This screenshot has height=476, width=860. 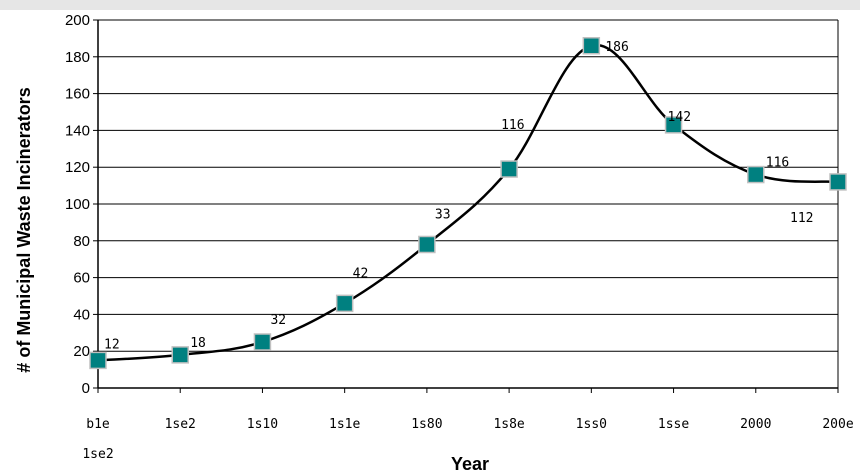 What do you see at coordinates (77, 20) in the screenshot?
I see `y-tick-200: 200` at bounding box center [77, 20].